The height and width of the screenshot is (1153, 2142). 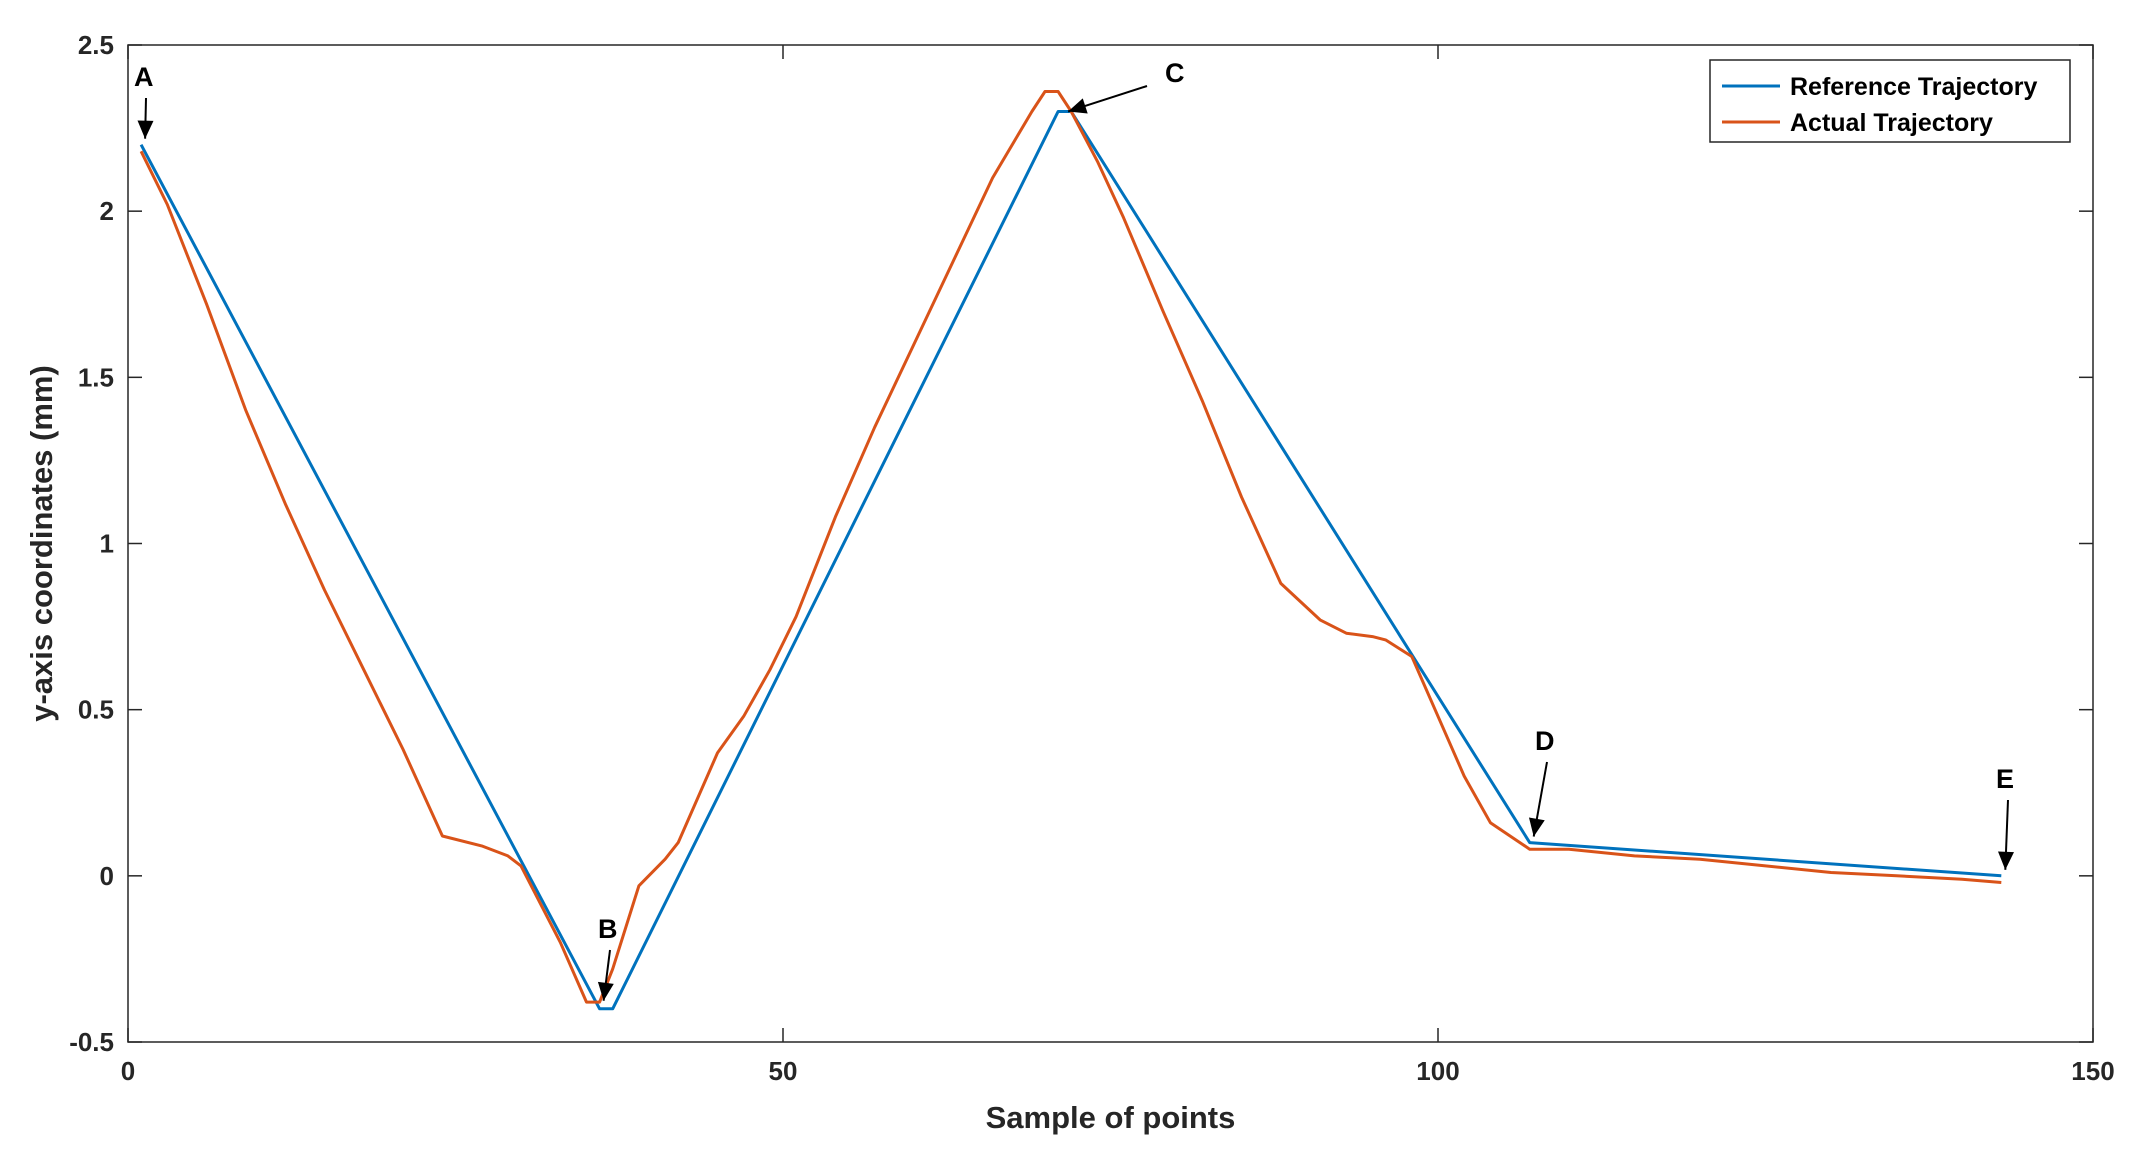 I want to click on legend-box, so click(x=1890, y=101).